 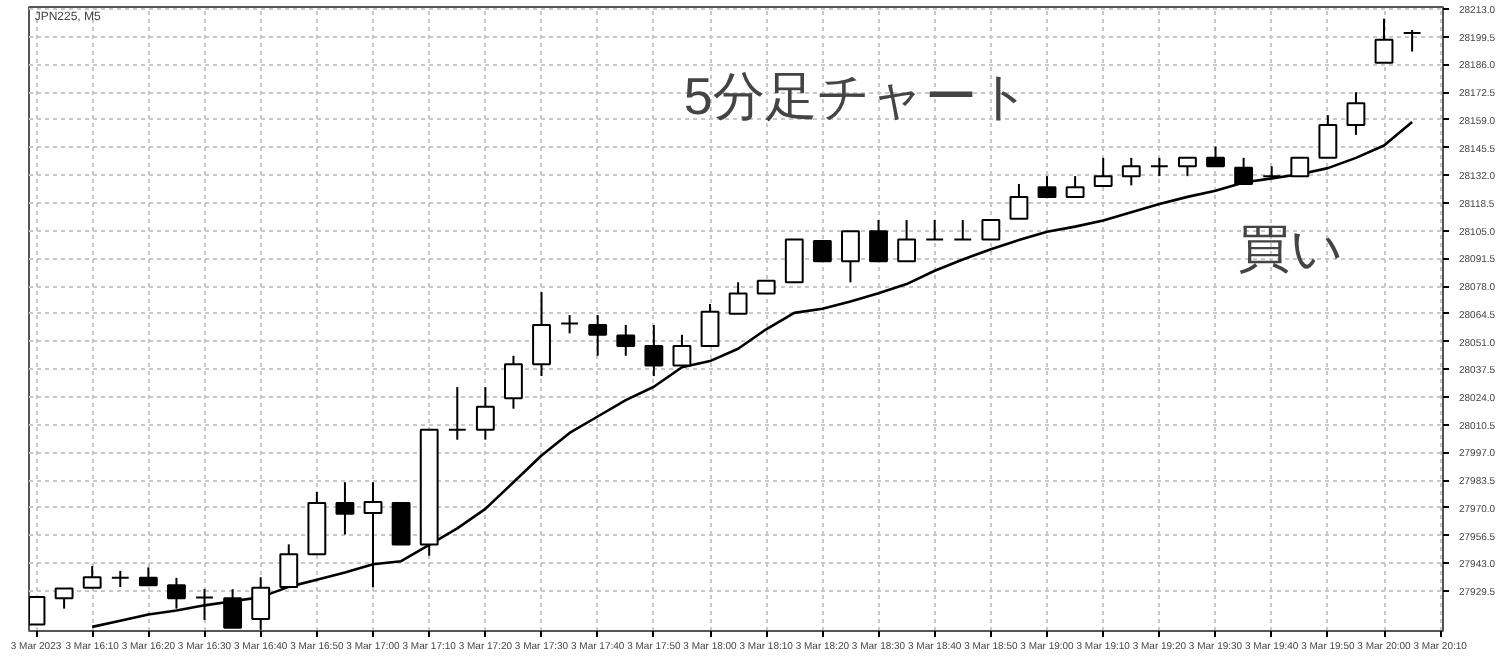 I want to click on annotation: 5分足チャート, so click(x=857, y=95).